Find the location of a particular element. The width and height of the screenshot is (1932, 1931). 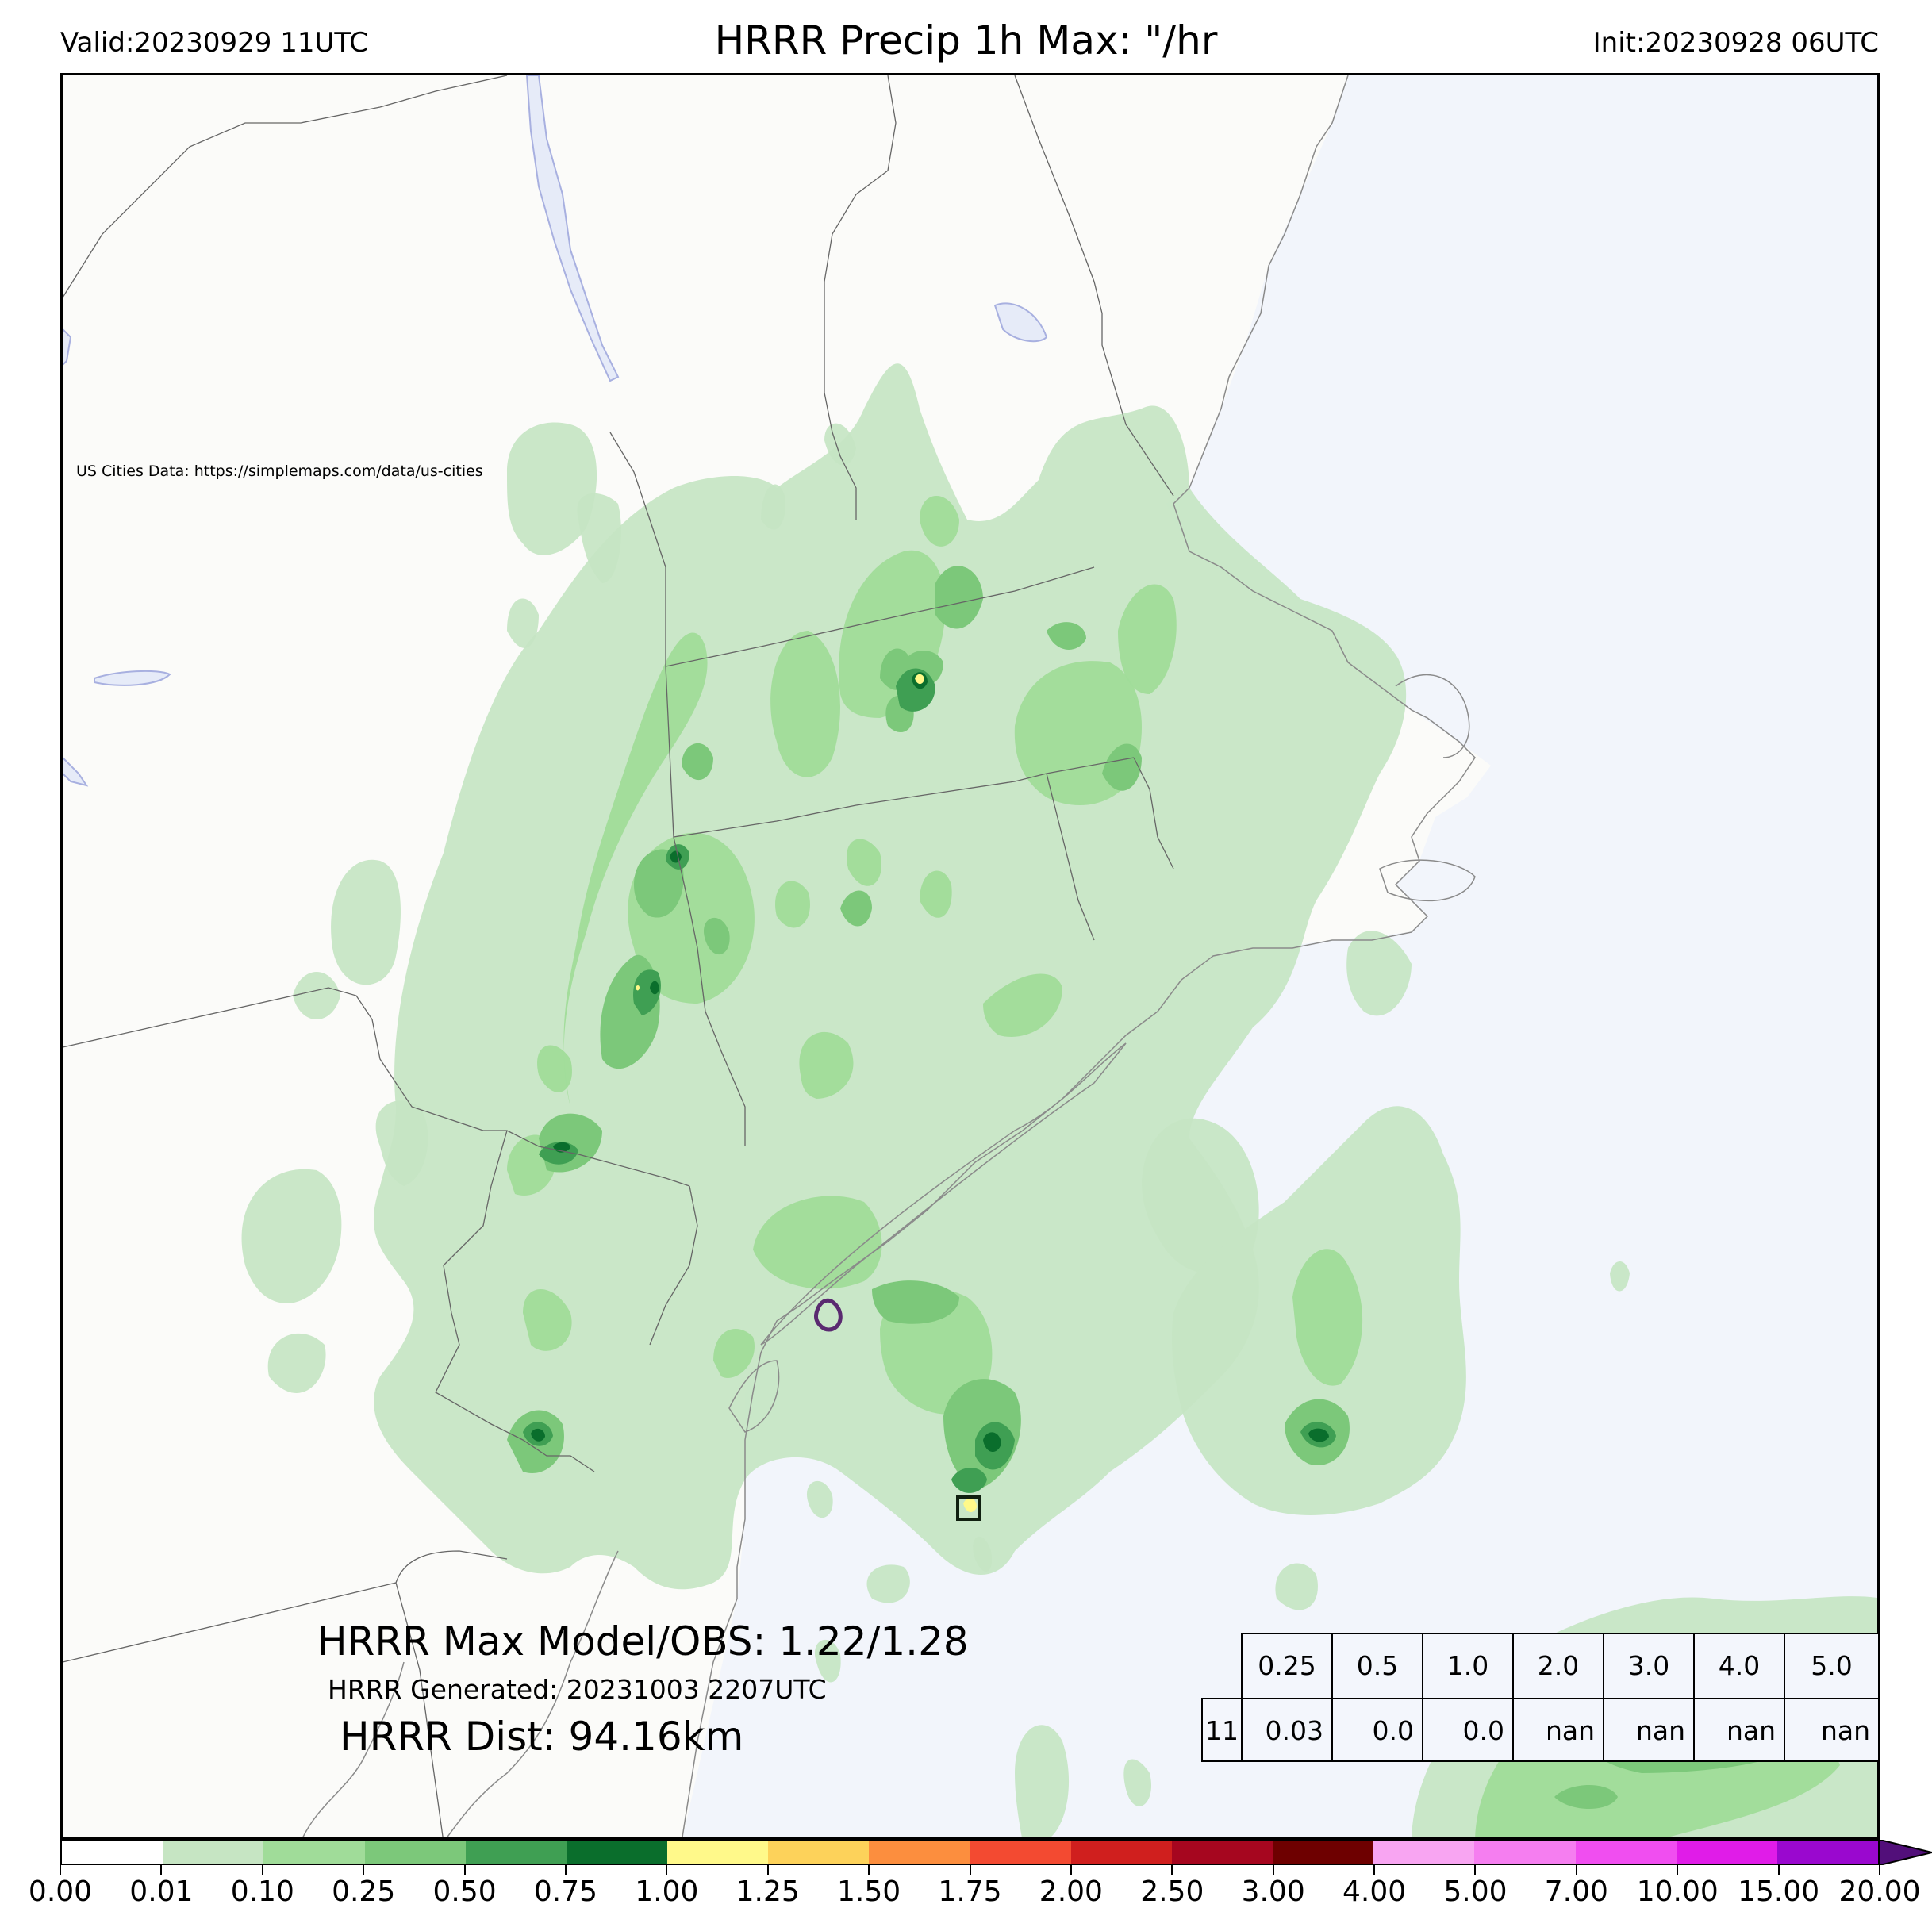

colorbar-tick-label: 1.25 is located at coordinates (768, 1892).